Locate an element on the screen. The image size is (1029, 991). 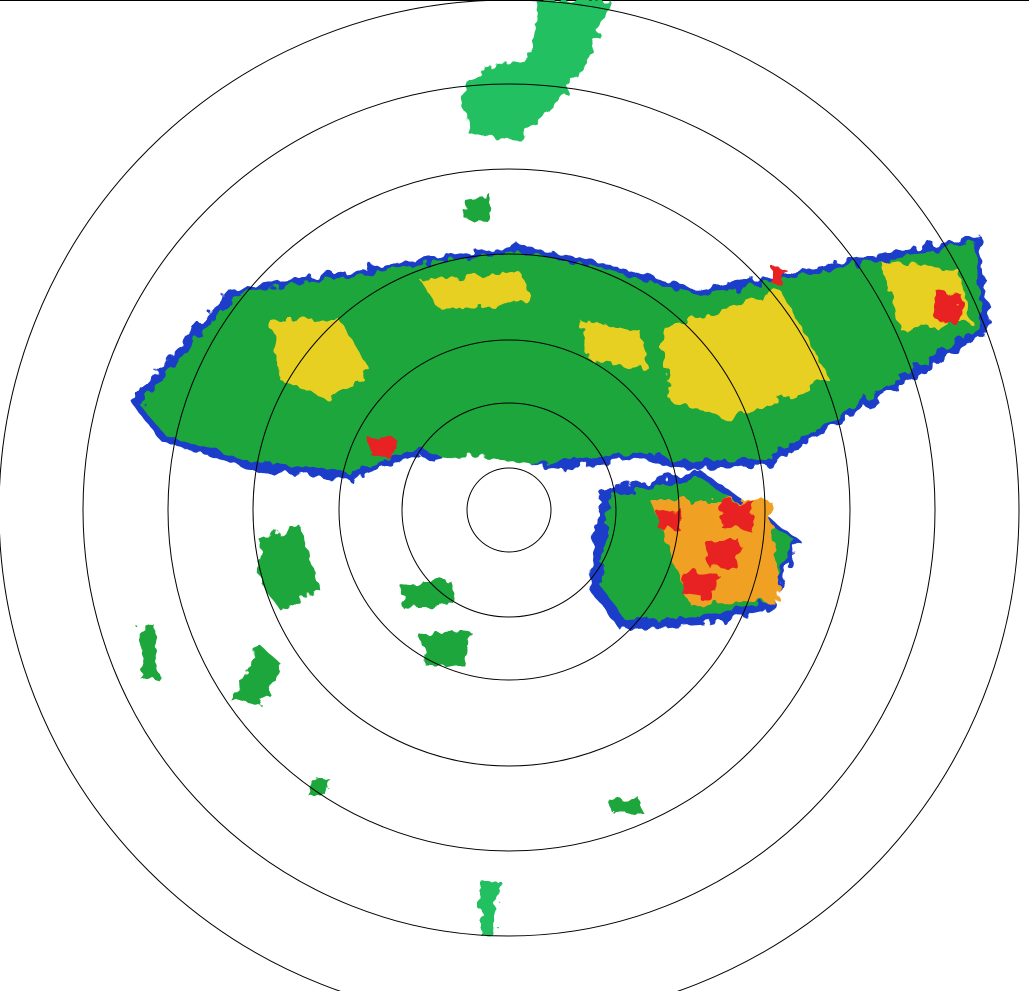
clear-area is located at coordinates (497, 522).